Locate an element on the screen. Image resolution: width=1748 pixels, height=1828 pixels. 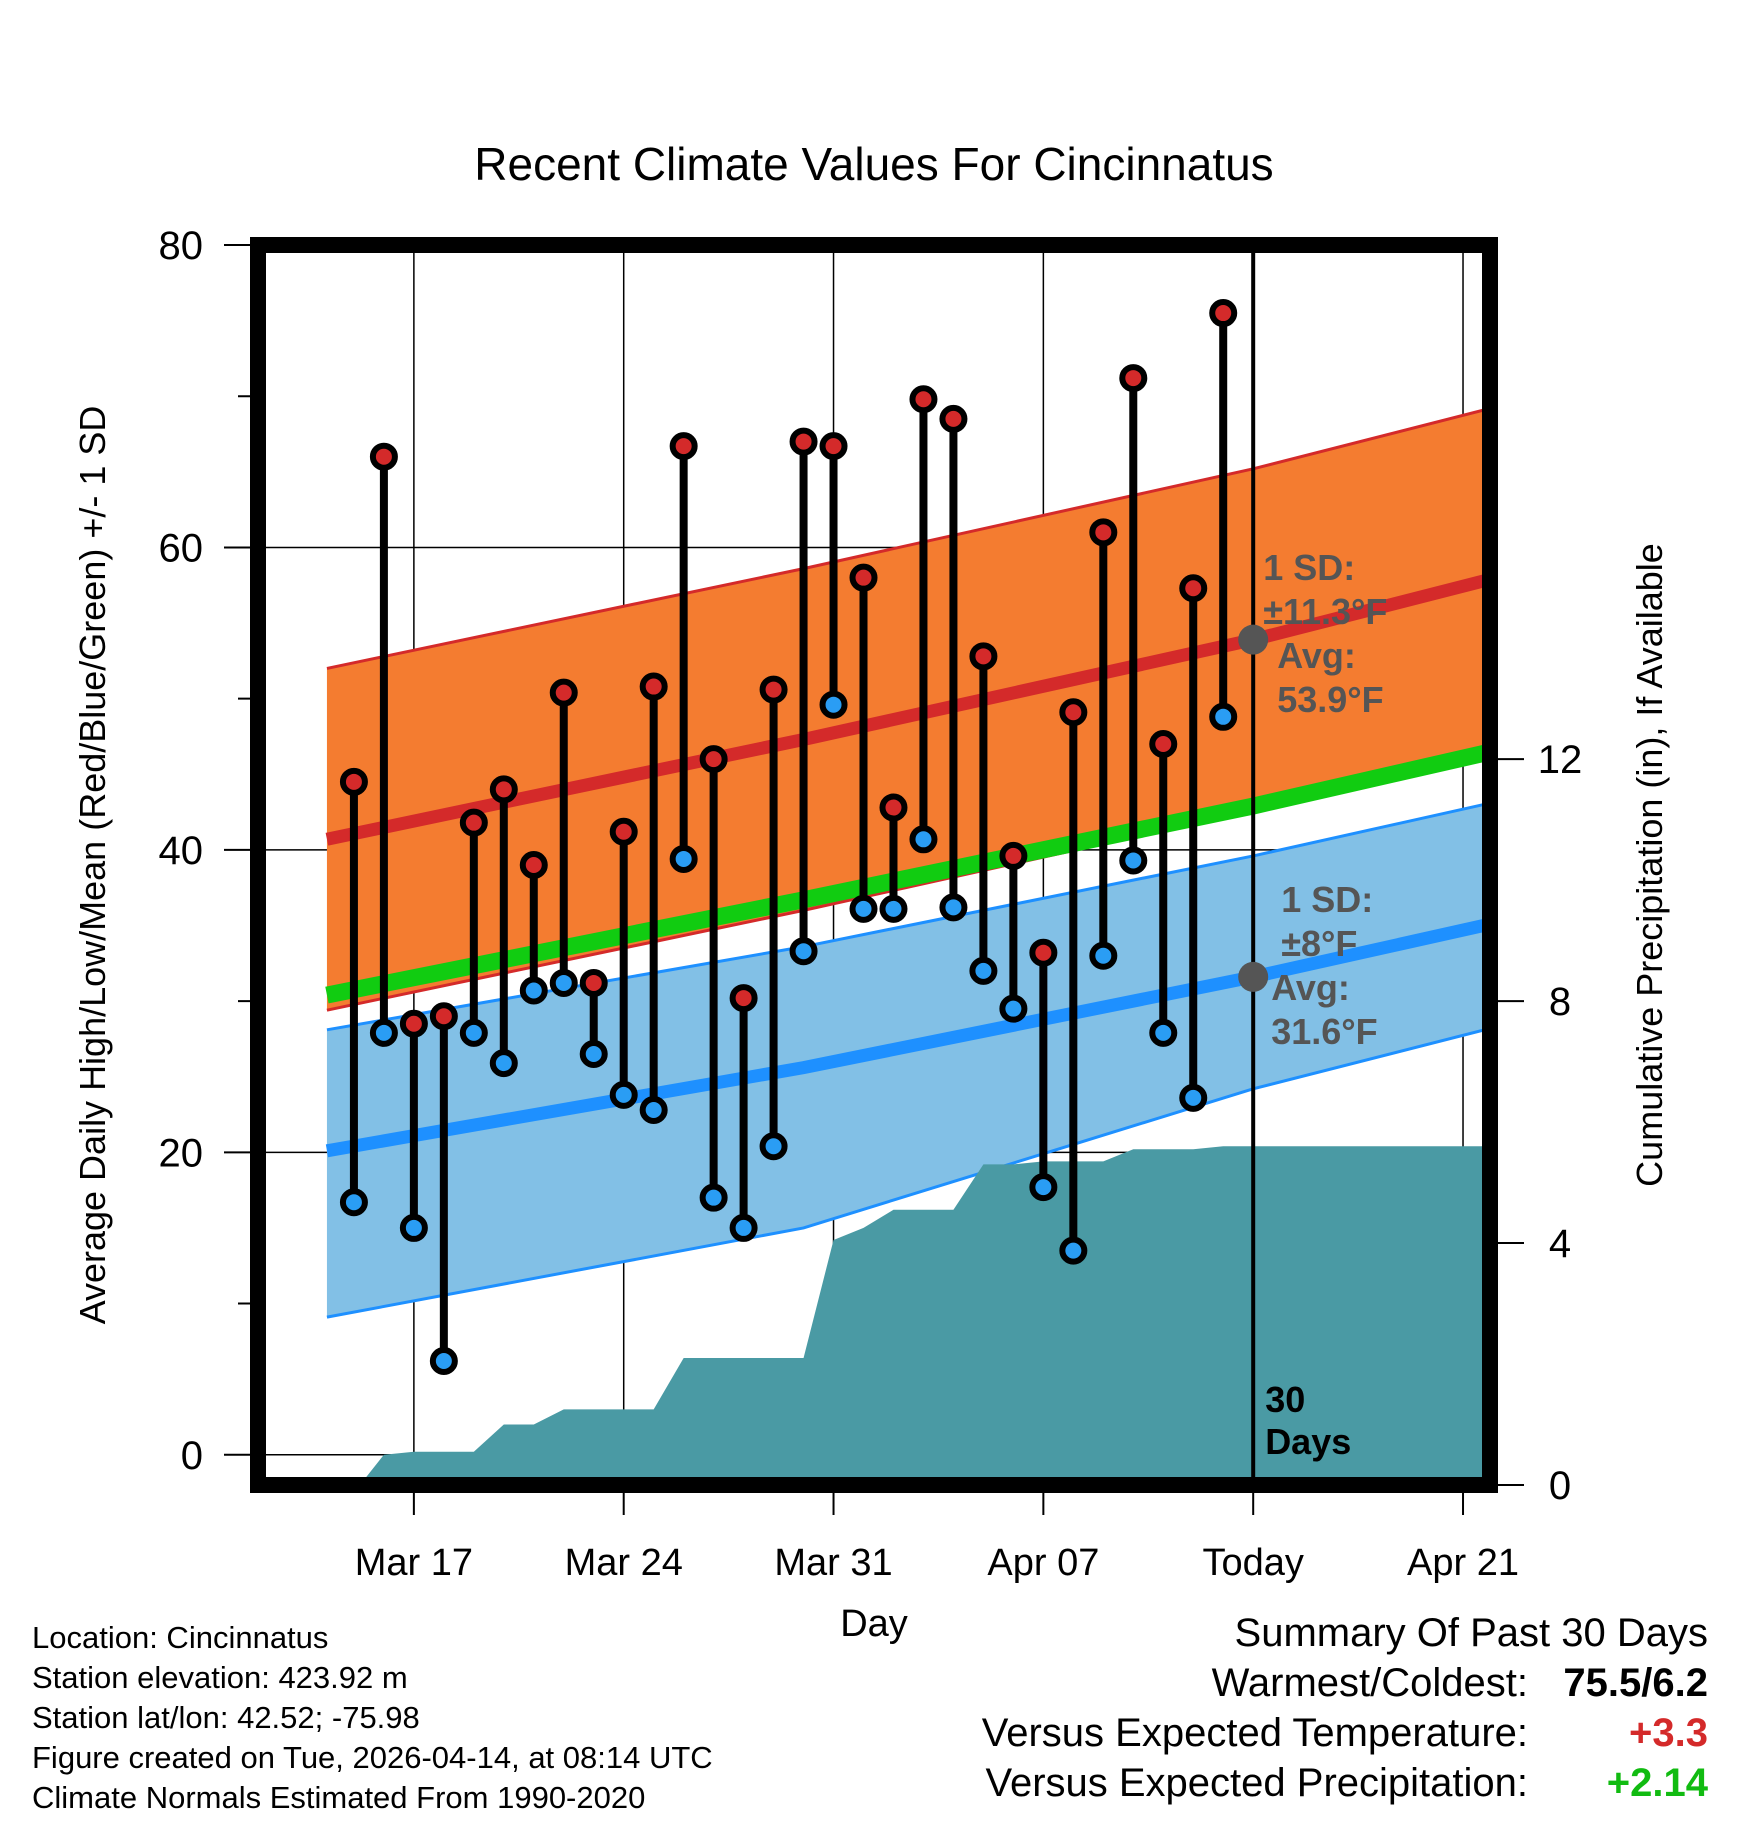
low-avg-label: Avg: is located at coordinates (1310, 987).